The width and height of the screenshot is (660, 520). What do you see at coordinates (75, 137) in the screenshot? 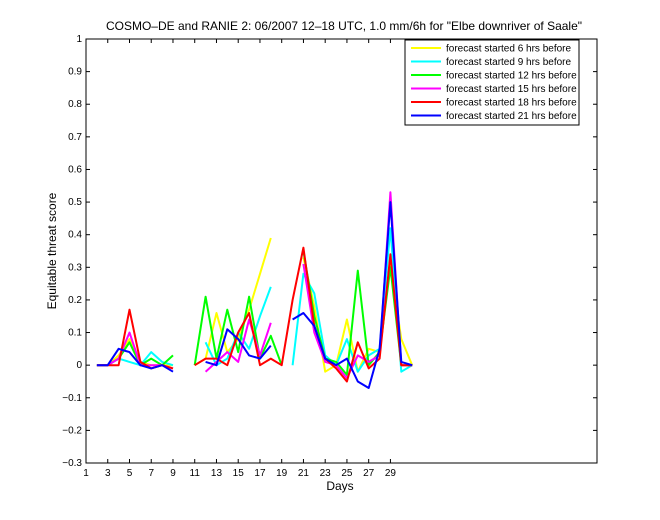
I see `y-tick-label: 0.7` at bounding box center [75, 137].